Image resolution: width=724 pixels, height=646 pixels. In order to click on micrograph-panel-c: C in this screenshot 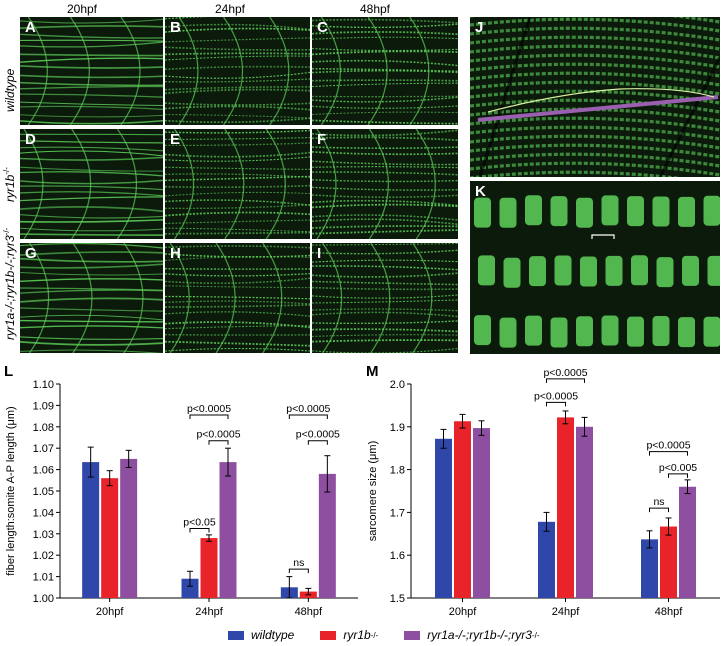, I will do `click(385, 71)`.